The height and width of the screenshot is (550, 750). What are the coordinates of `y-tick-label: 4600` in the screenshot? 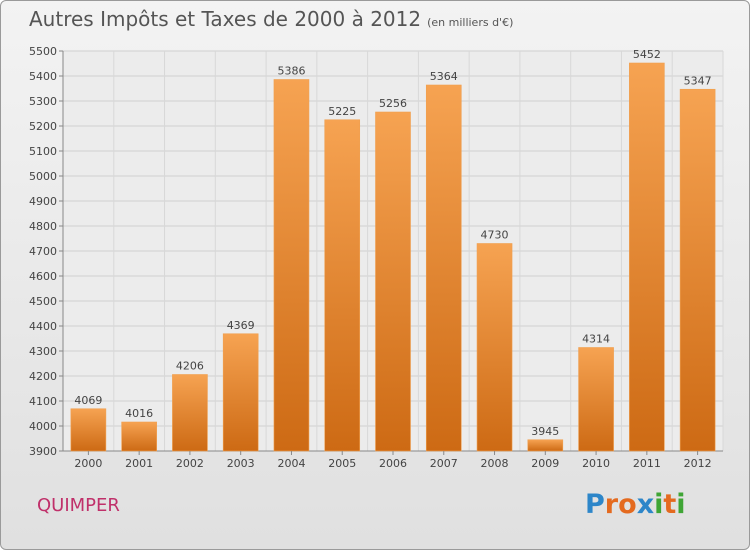 It's located at (43, 276).